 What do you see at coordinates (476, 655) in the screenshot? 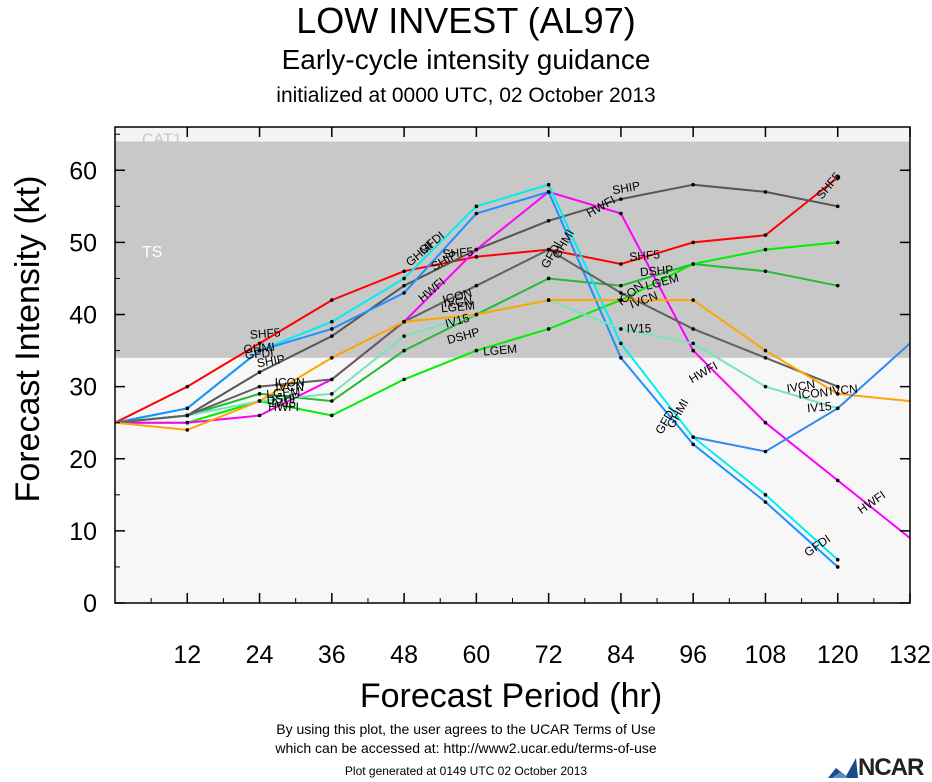
I see `x-tick-label: 60` at bounding box center [476, 655].